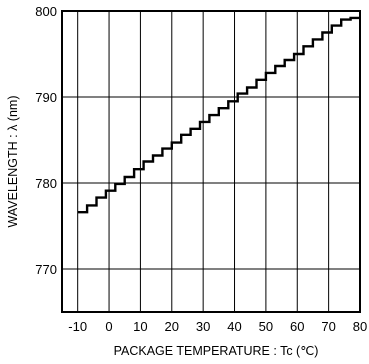  What do you see at coordinates (140, 326) in the screenshot?
I see `x-tick-label: 10` at bounding box center [140, 326].